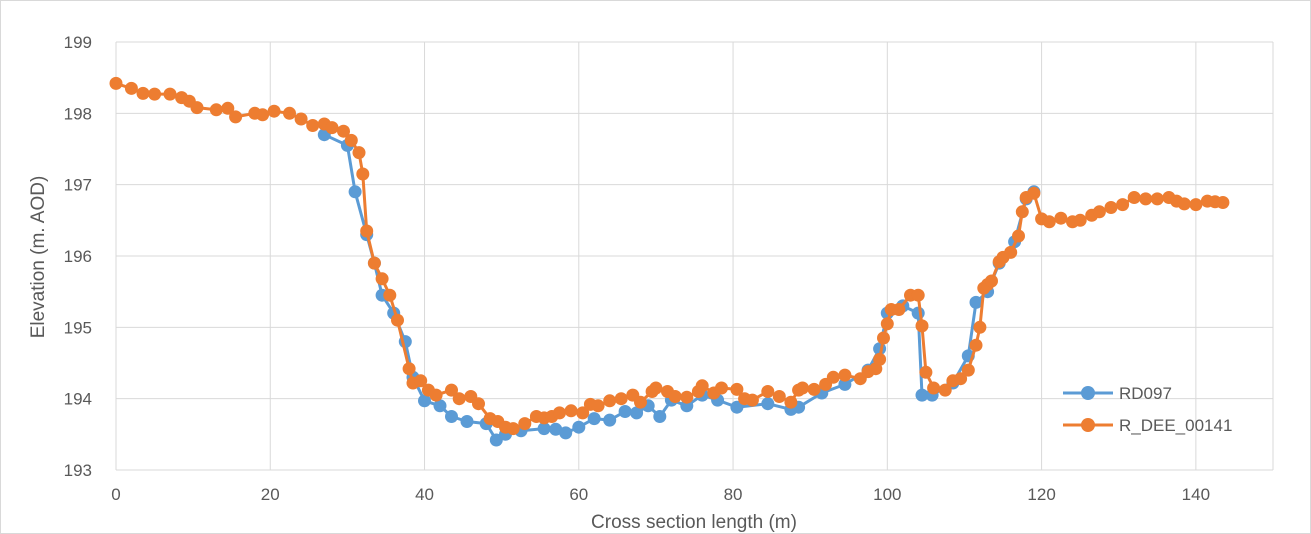 This screenshot has height=534, width=1311. I want to click on legend-label: R_DEE_00141, so click(1175, 425).